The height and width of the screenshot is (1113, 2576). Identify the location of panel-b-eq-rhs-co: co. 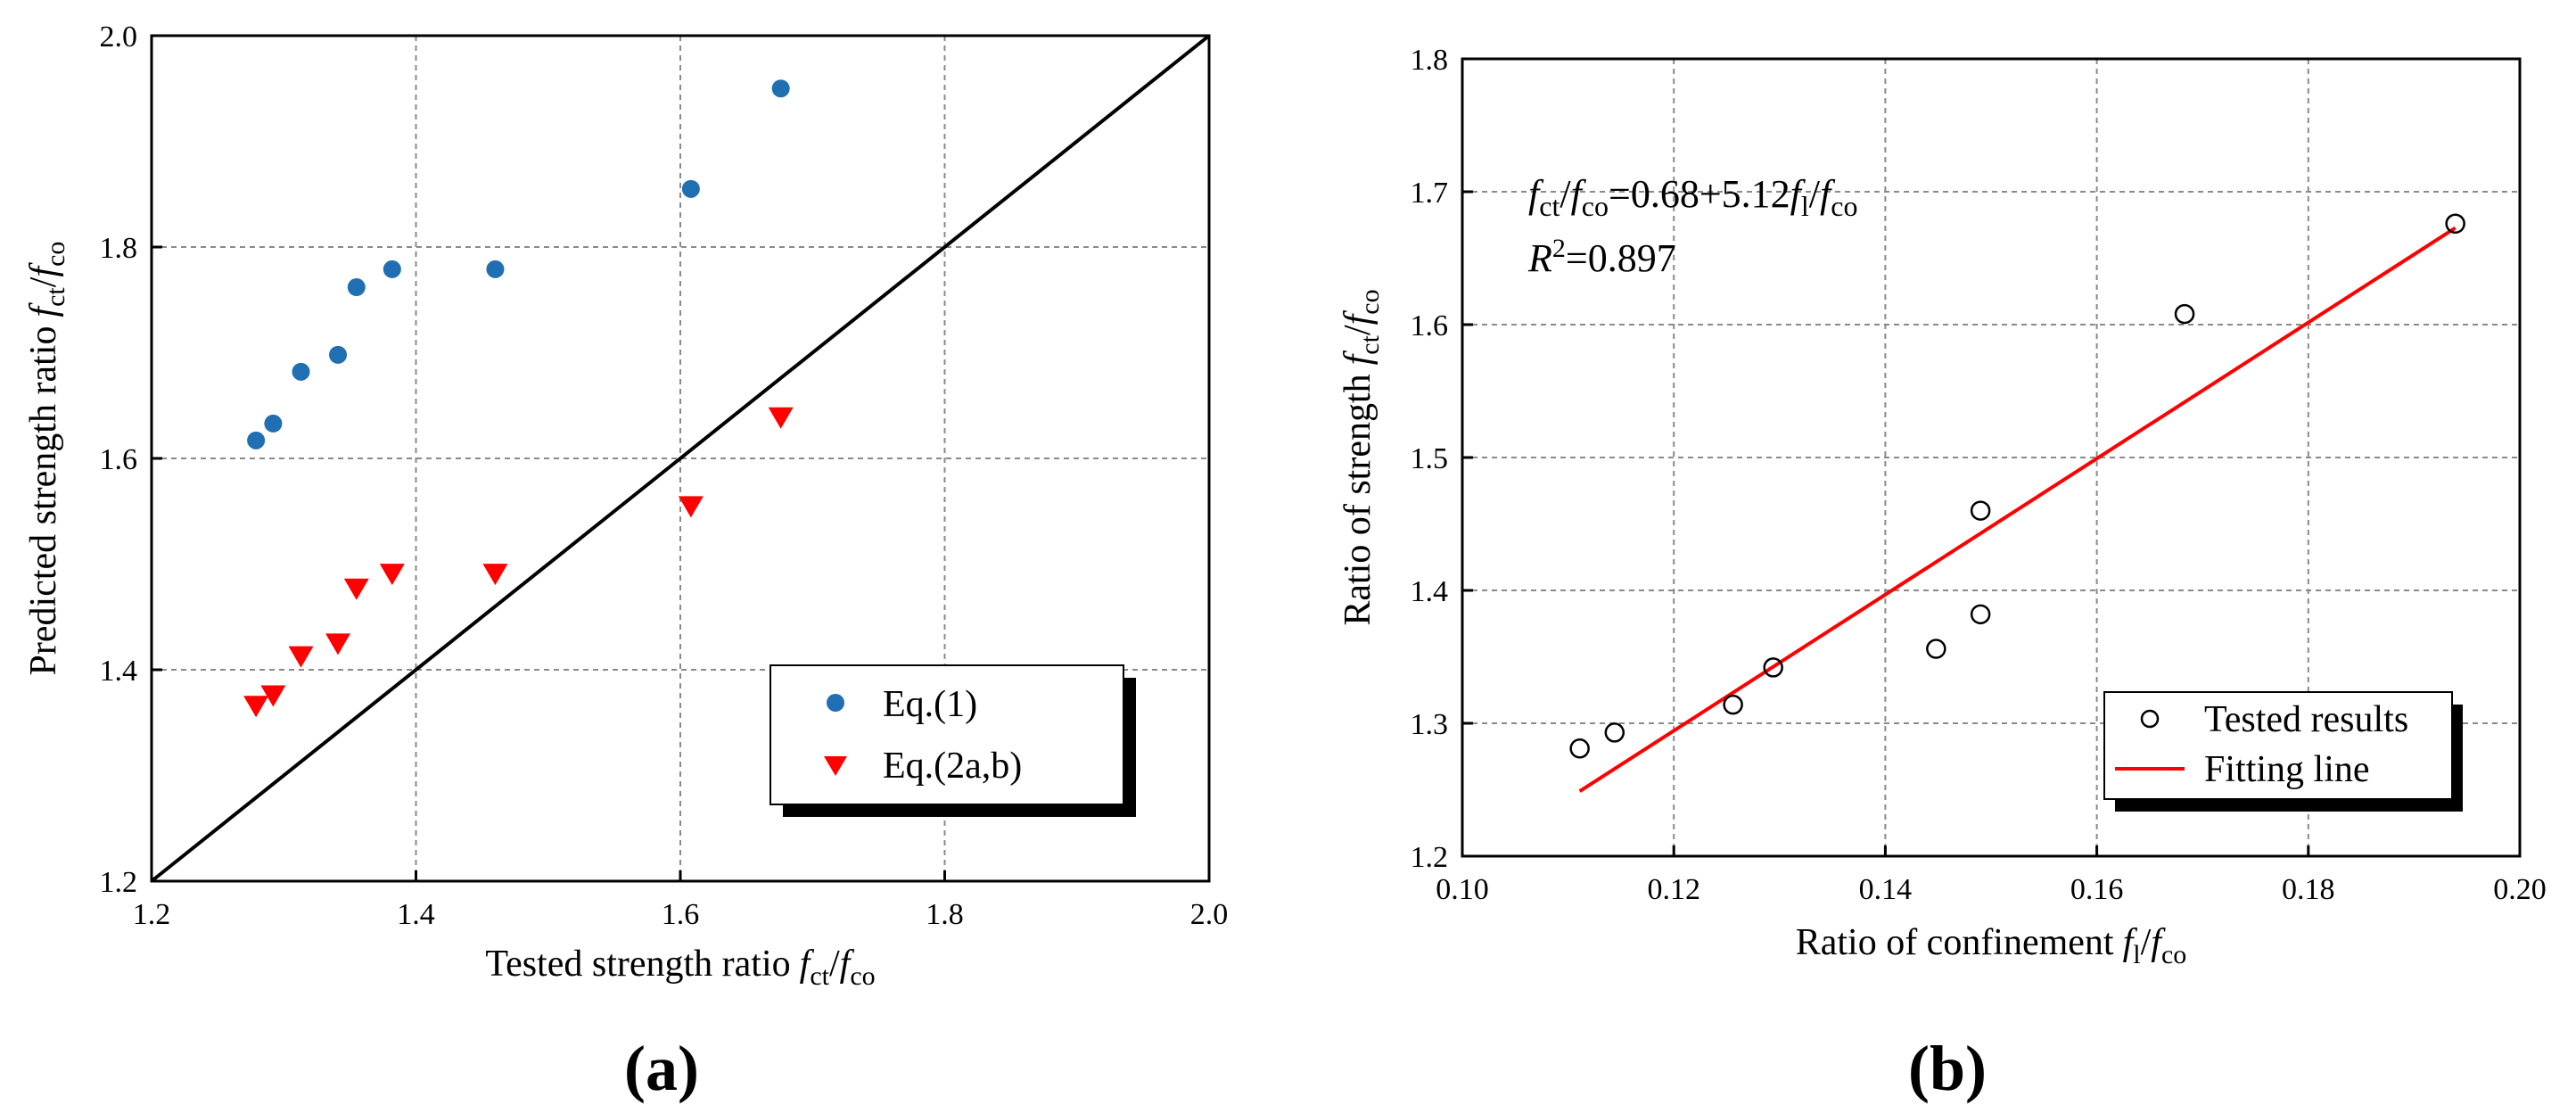
(1844, 206).